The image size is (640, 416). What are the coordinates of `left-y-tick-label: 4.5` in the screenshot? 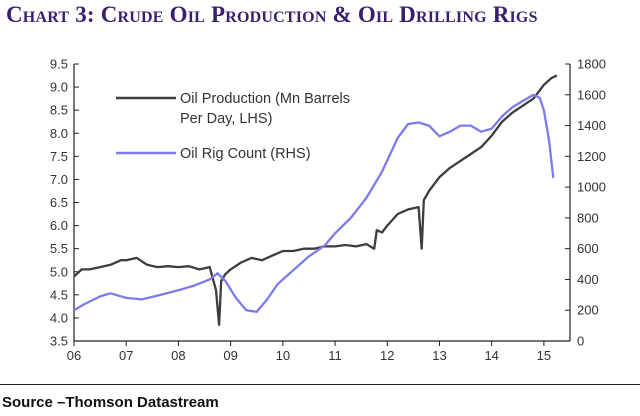 It's located at (59, 294).